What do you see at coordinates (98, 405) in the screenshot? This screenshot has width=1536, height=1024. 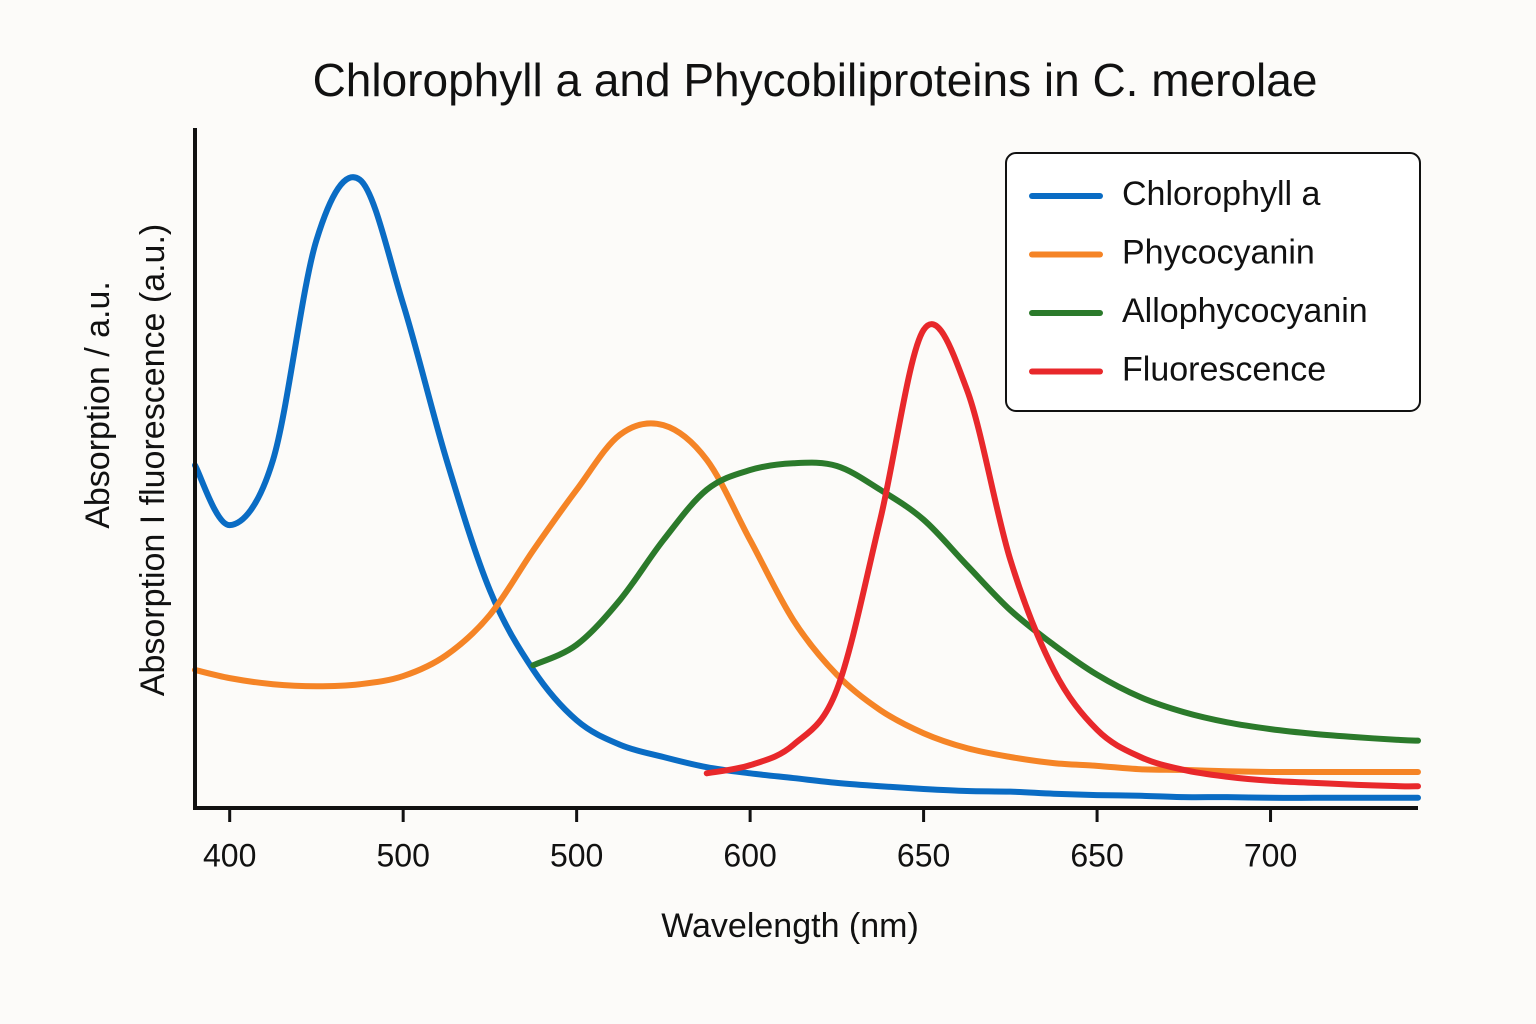 I see `y-axis-label: Absorption / a.u.` at bounding box center [98, 405].